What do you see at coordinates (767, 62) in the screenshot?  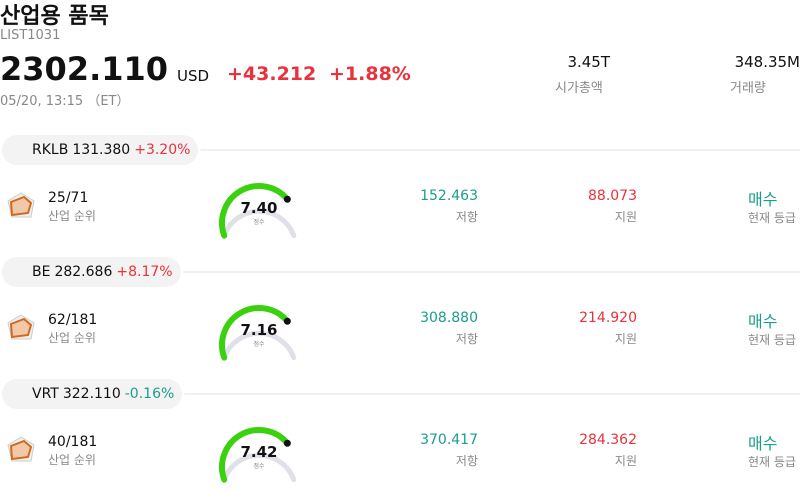 I see `volume: 348.35M` at bounding box center [767, 62].